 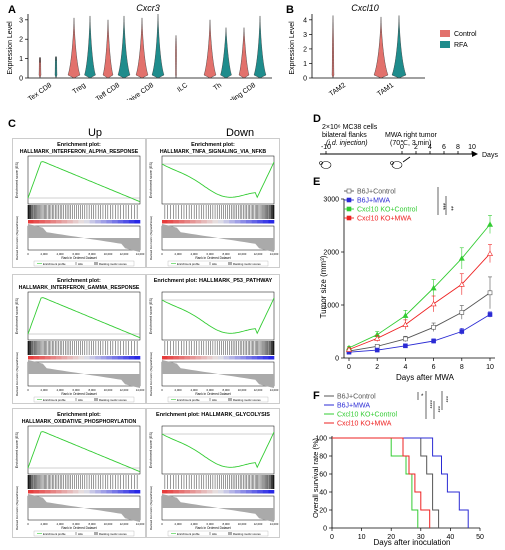 I want to click on panel-b-ytick: 4, so click(x=305, y=20).